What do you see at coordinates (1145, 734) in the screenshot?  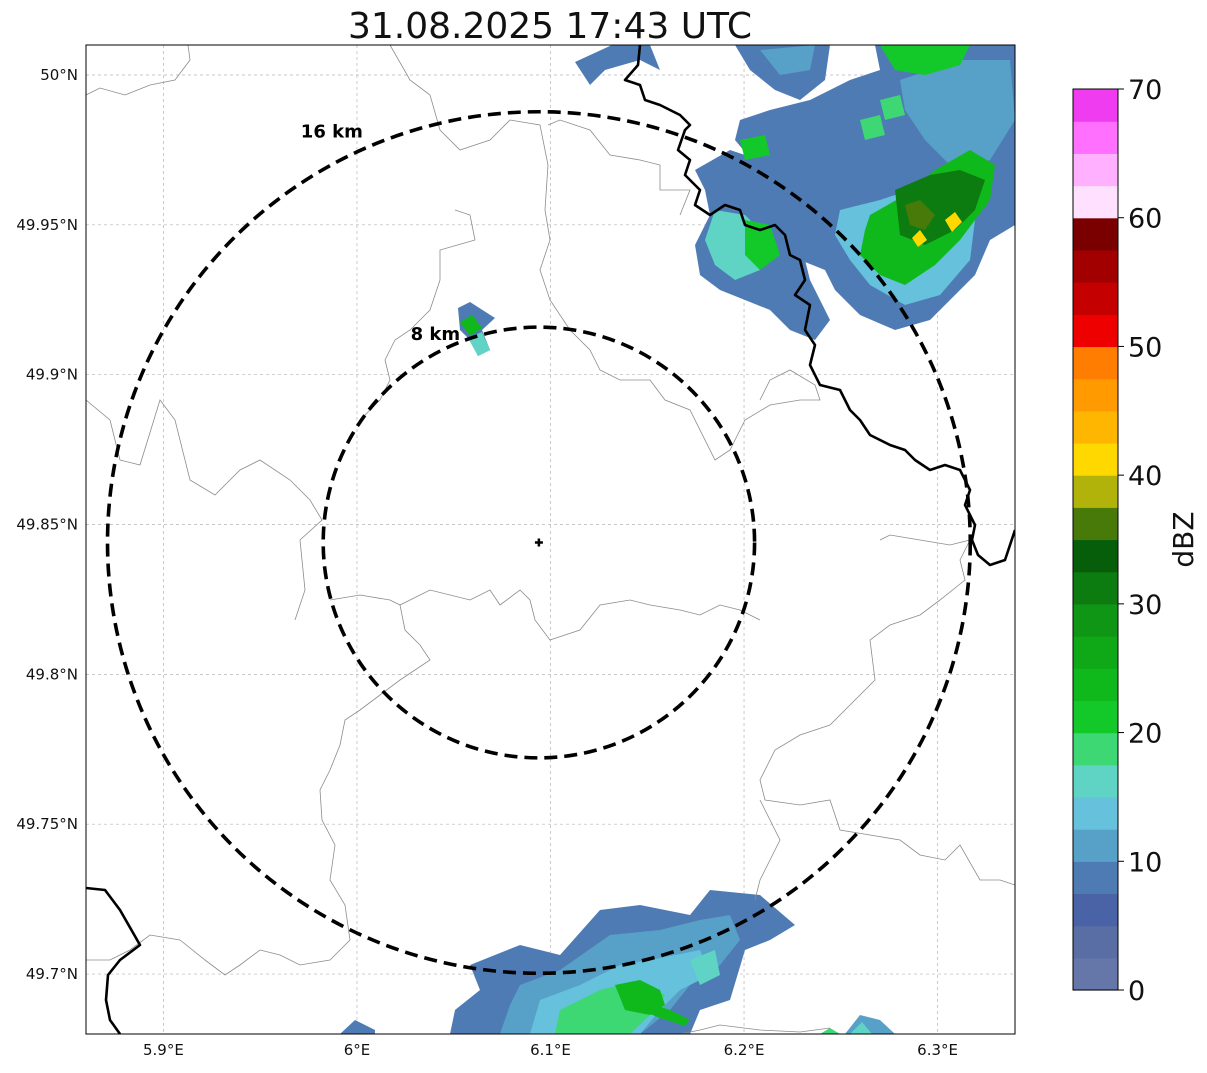 I see `colorbar-tick-label: 20` at bounding box center [1145, 734].